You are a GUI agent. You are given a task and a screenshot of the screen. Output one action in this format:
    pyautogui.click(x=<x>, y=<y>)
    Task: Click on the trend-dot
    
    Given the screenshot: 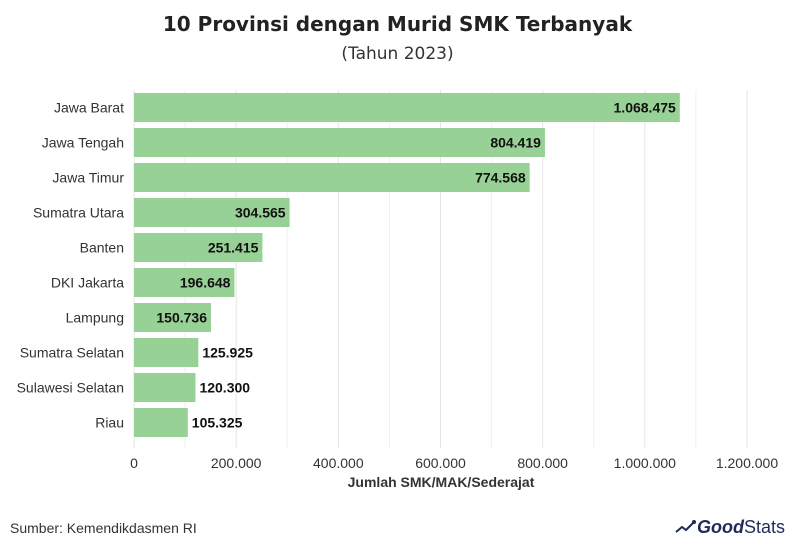 What is the action you would take?
    pyautogui.click(x=693, y=522)
    